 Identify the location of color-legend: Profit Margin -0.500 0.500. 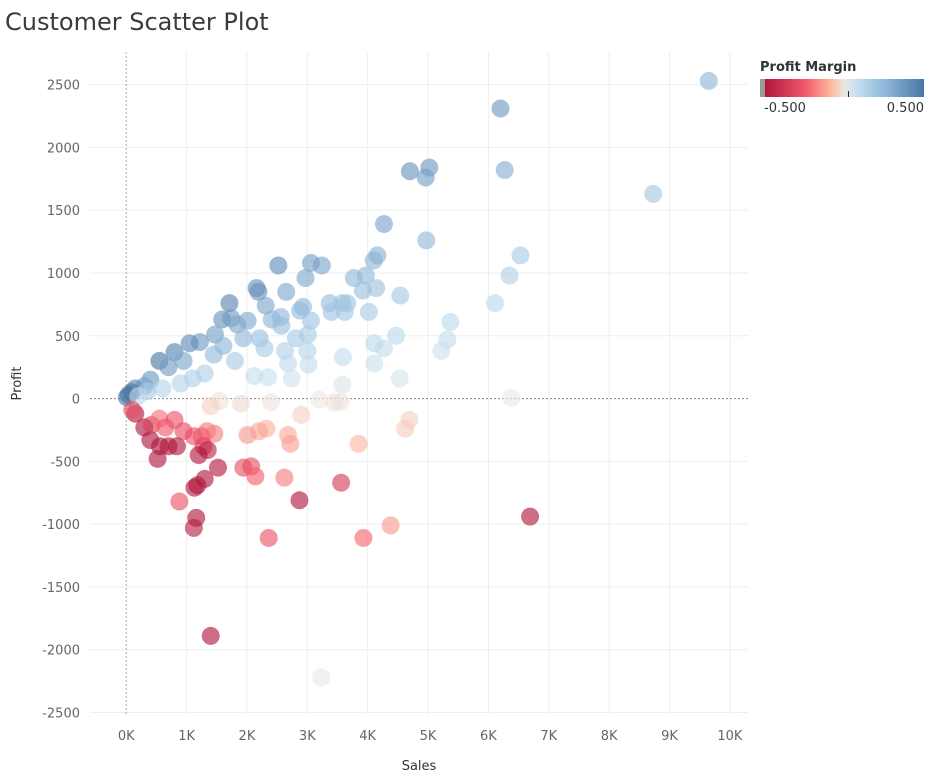
(845, 89).